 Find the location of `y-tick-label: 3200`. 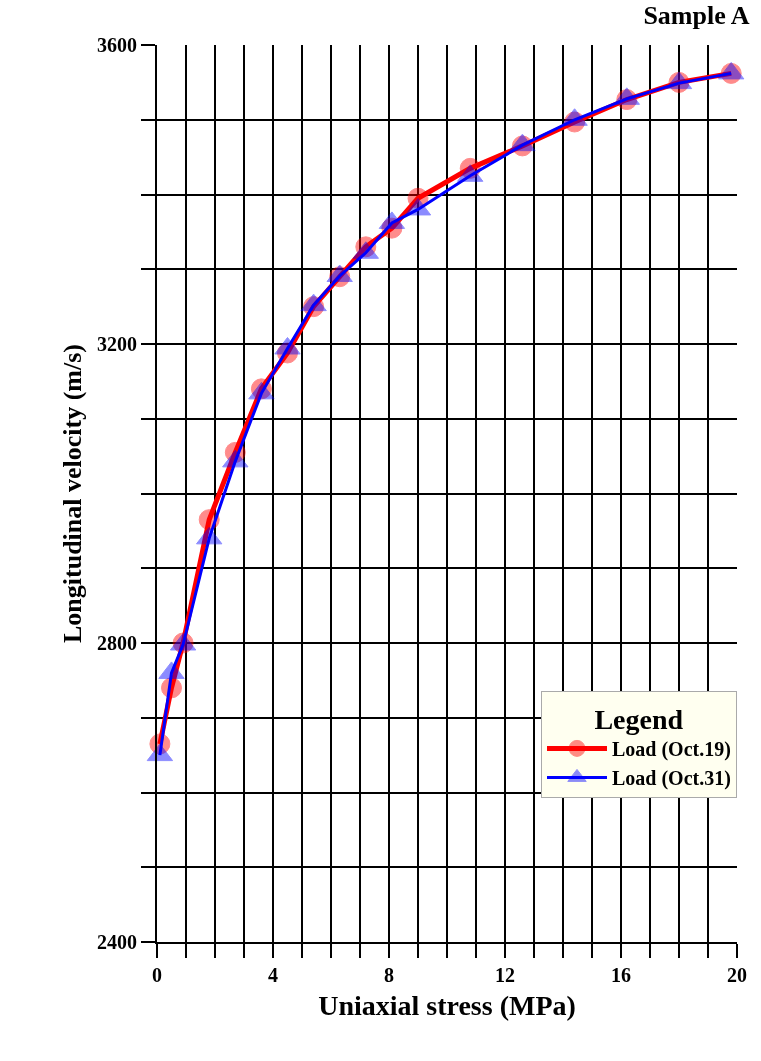

y-tick-label: 3200 is located at coordinates (117, 344).